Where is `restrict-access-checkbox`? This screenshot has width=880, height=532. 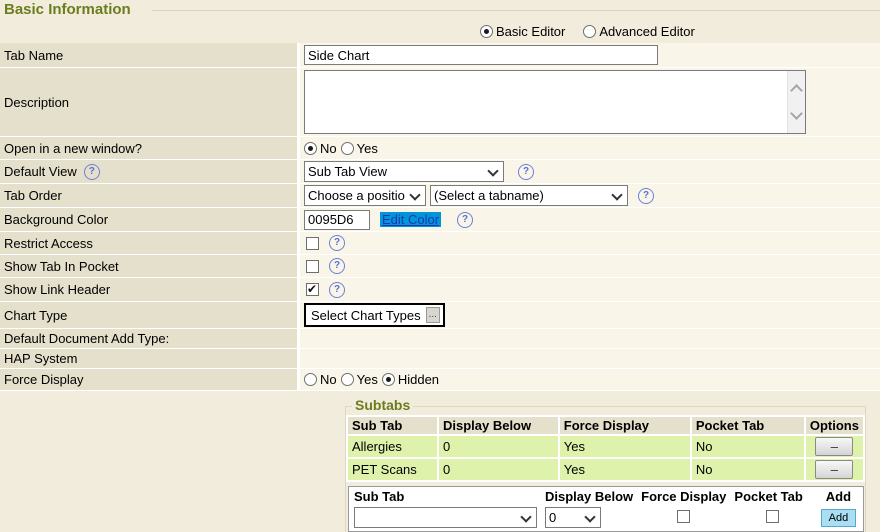 restrict-access-checkbox is located at coordinates (312, 243).